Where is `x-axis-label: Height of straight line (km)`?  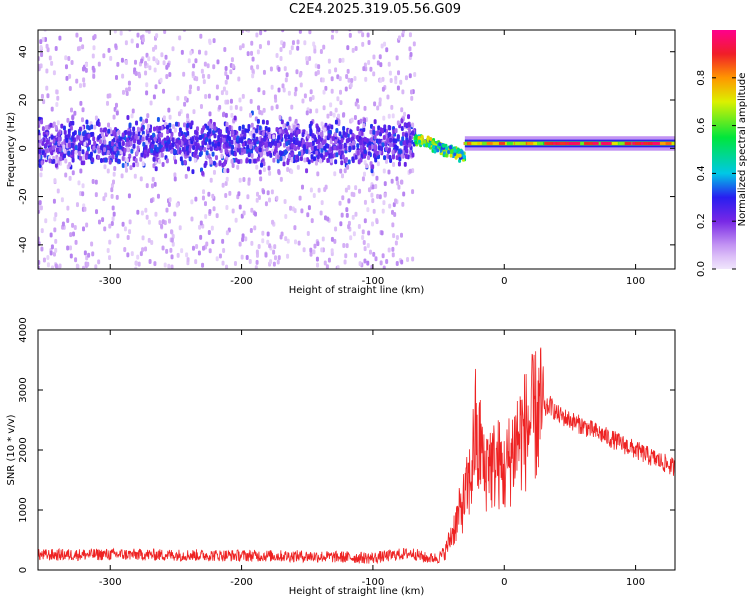 x-axis-label: Height of straight line (km) is located at coordinates (357, 591).